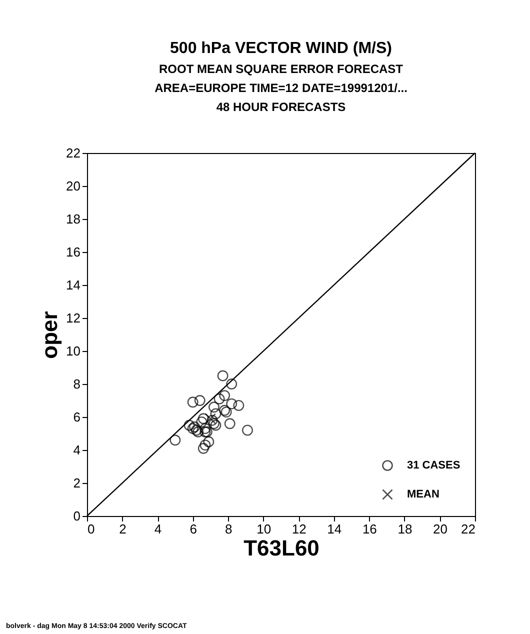  I want to click on x-tick-label: 14, so click(334, 529).